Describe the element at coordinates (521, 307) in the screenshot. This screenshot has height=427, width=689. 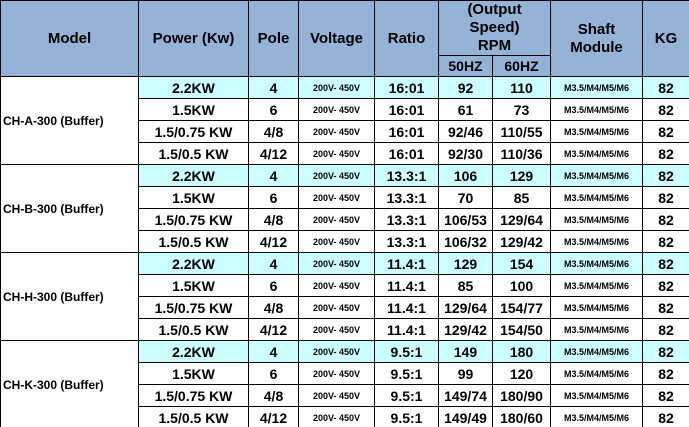
I see `table-cell: 154/77` at that location.